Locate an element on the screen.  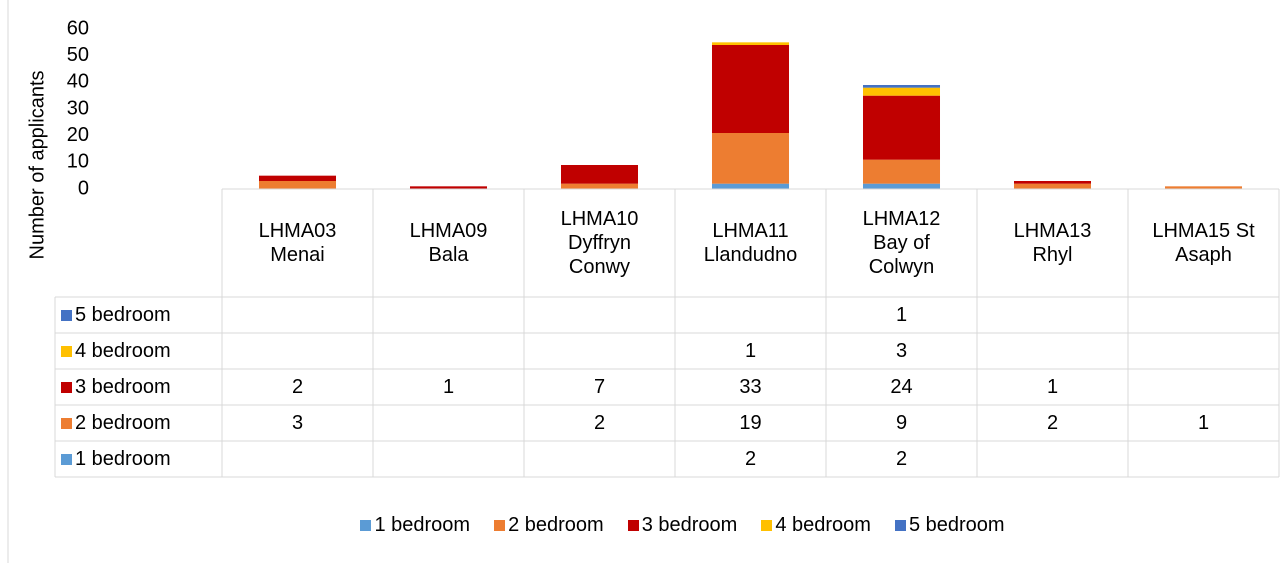
table-value-text: 9 is located at coordinates (901, 423).